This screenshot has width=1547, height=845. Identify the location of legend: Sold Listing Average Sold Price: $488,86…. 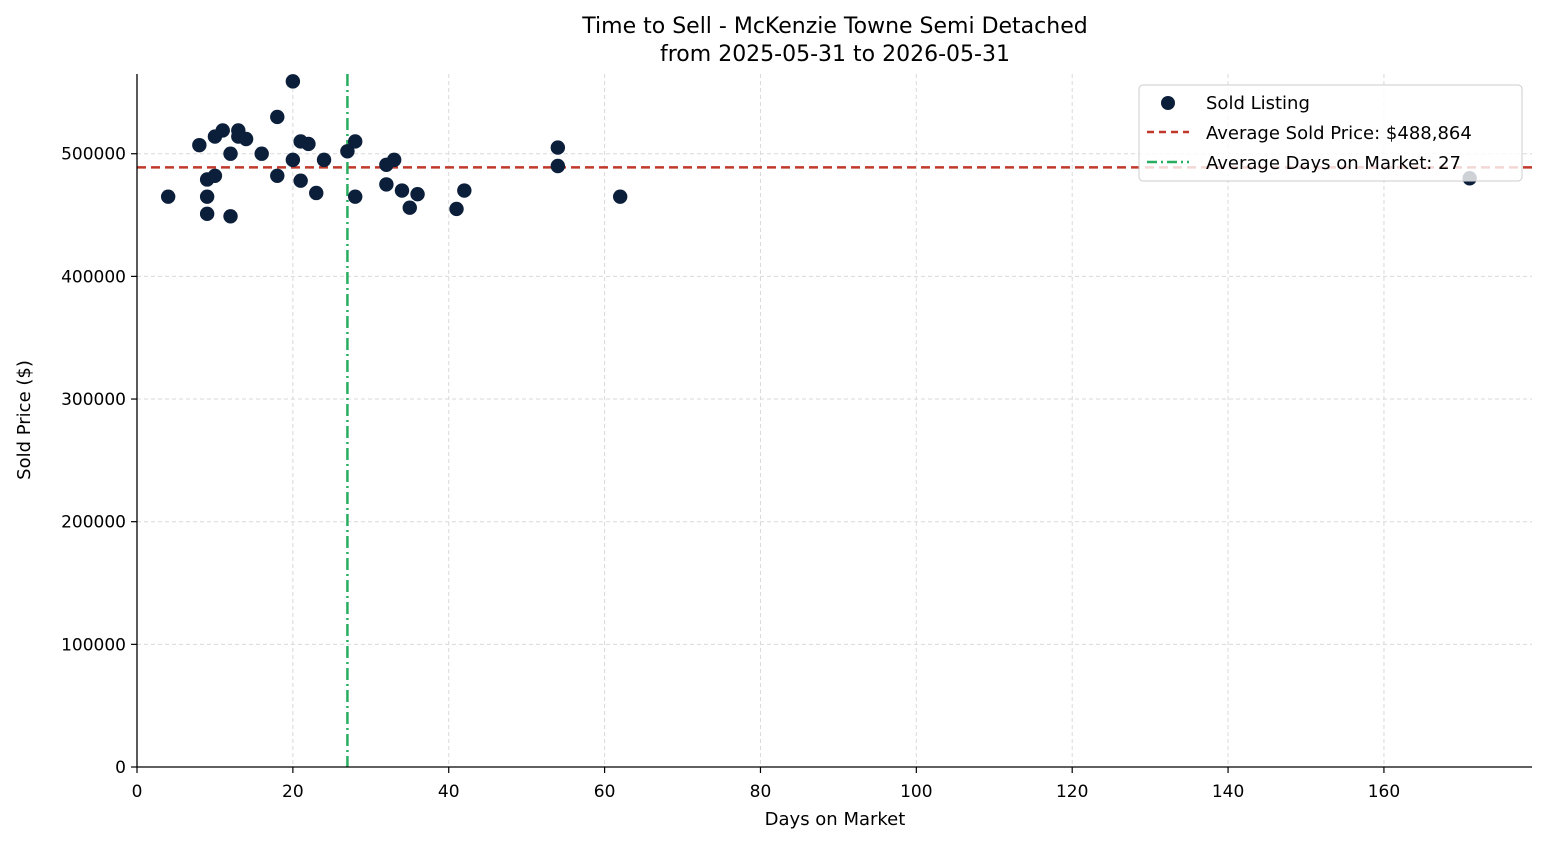
(1330, 133).